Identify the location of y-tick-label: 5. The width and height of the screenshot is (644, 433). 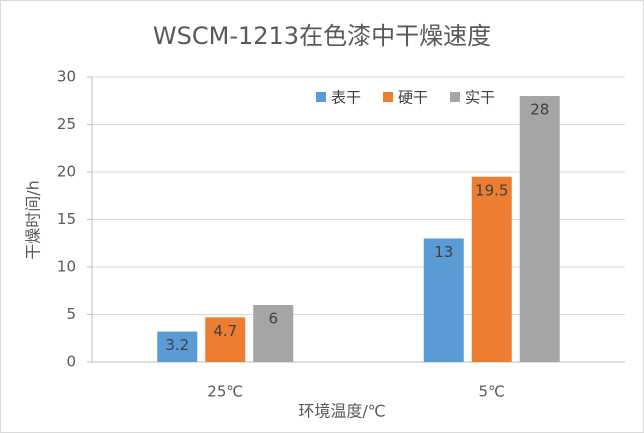
(71, 314).